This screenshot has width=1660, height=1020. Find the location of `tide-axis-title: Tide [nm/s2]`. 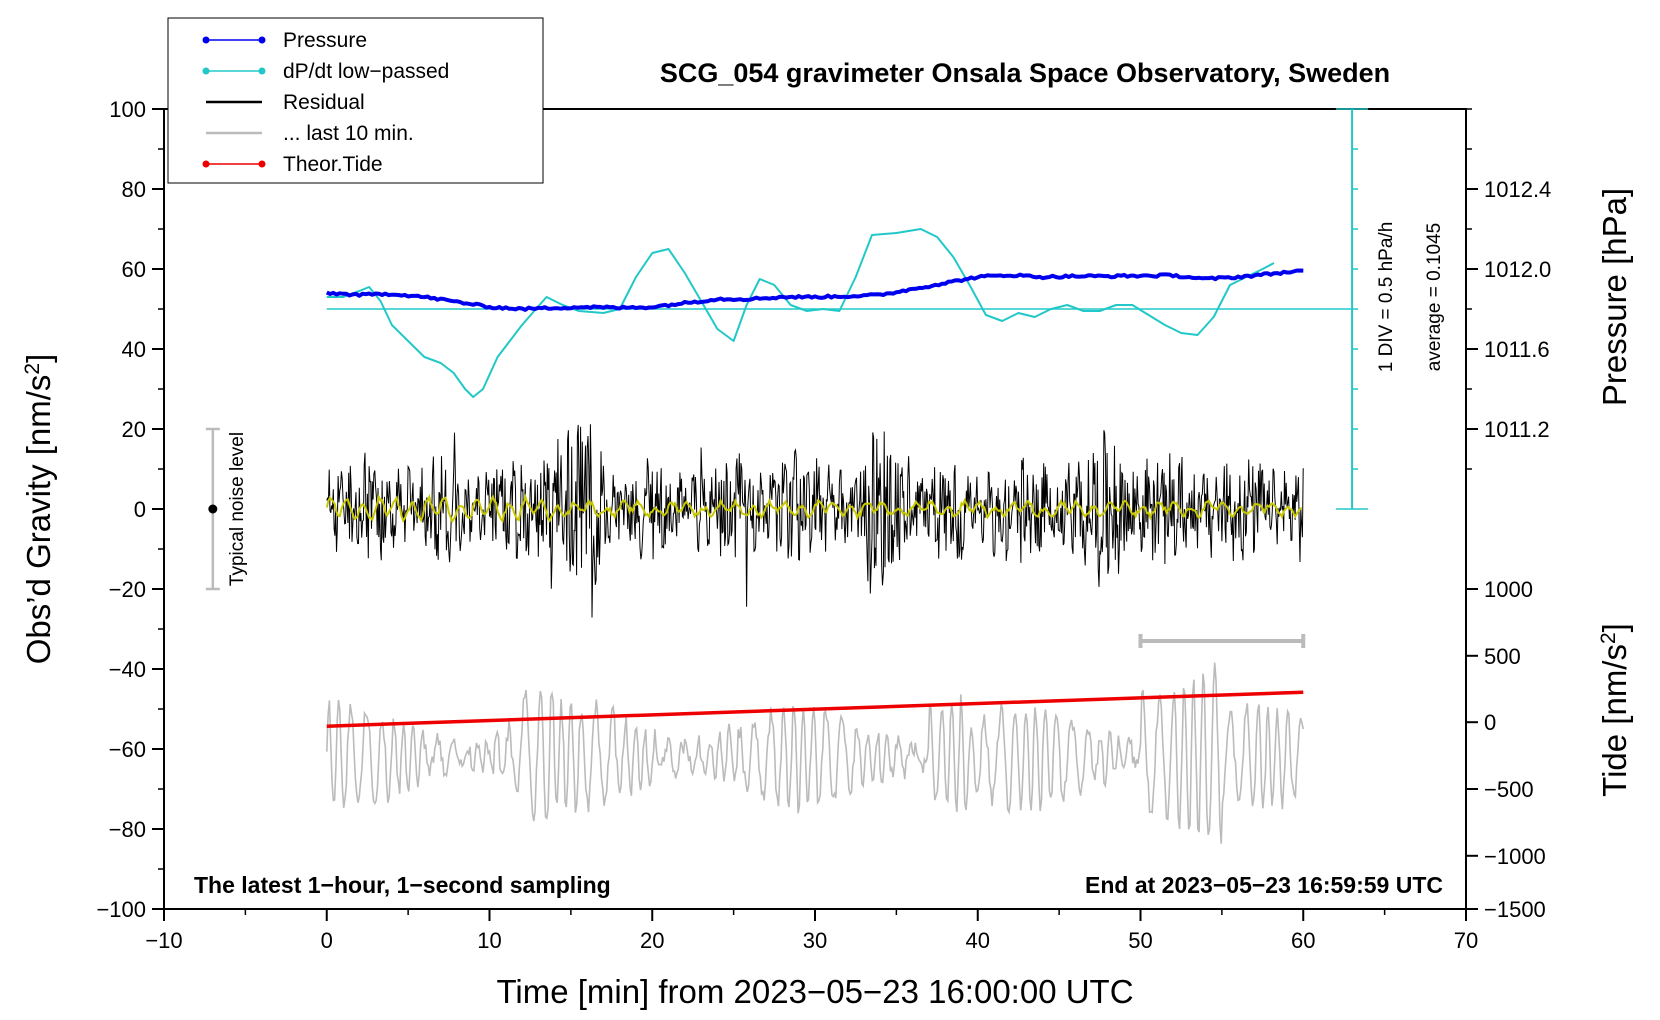

tide-axis-title: Tide [nm/s2] is located at coordinates (1614, 710).